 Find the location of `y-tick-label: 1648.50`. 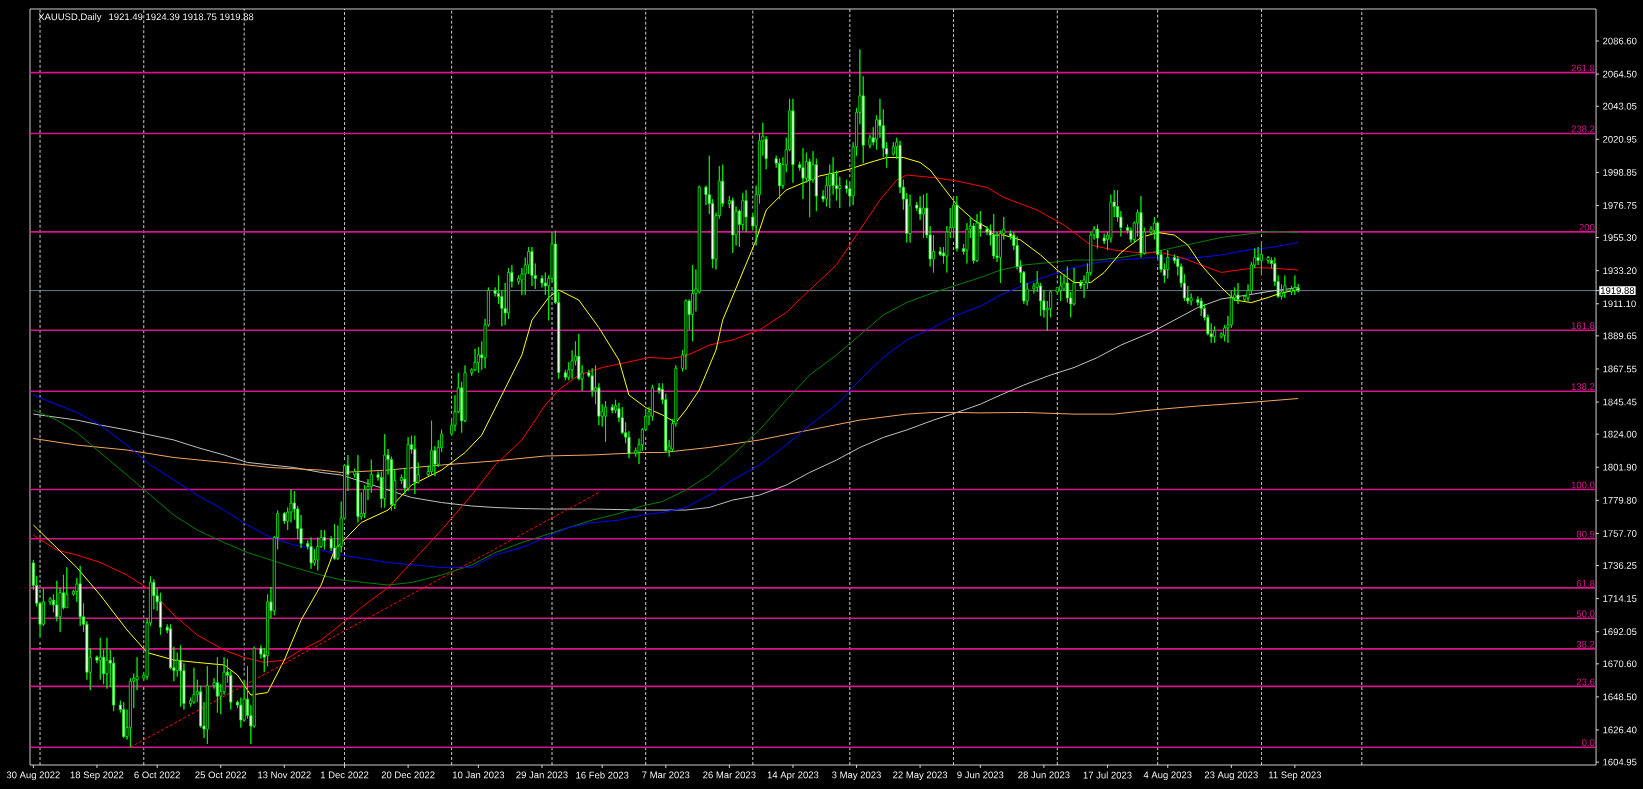

y-tick-label: 1648.50 is located at coordinates (1620, 697).